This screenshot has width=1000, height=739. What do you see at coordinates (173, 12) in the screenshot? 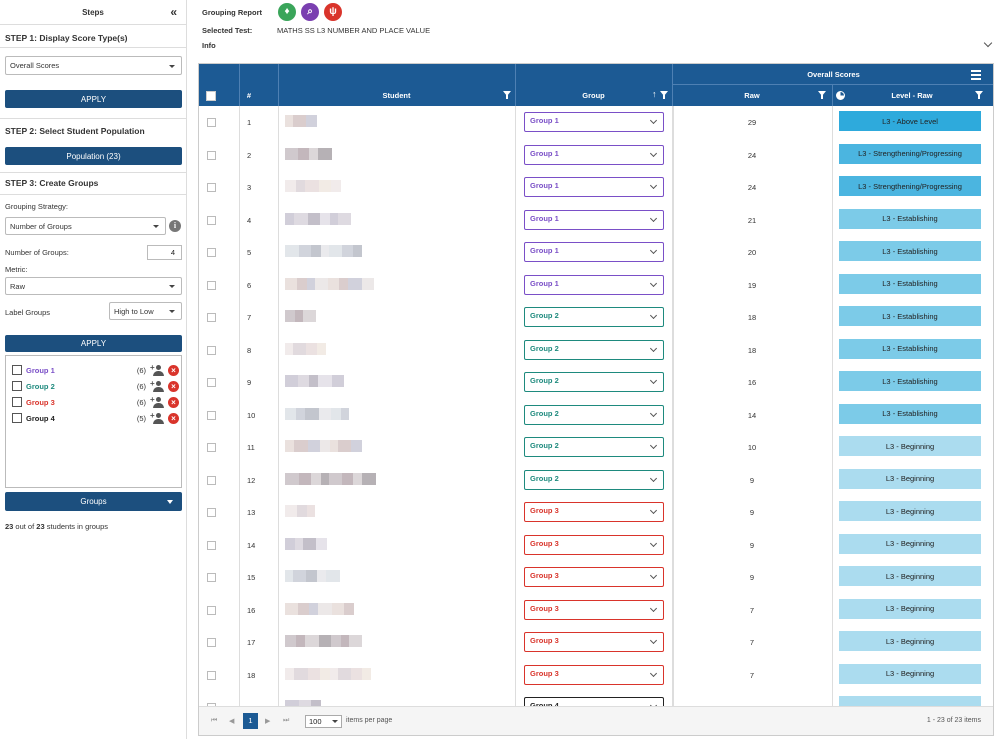
I see `collapse-sidebar-icon: «` at bounding box center [173, 12].